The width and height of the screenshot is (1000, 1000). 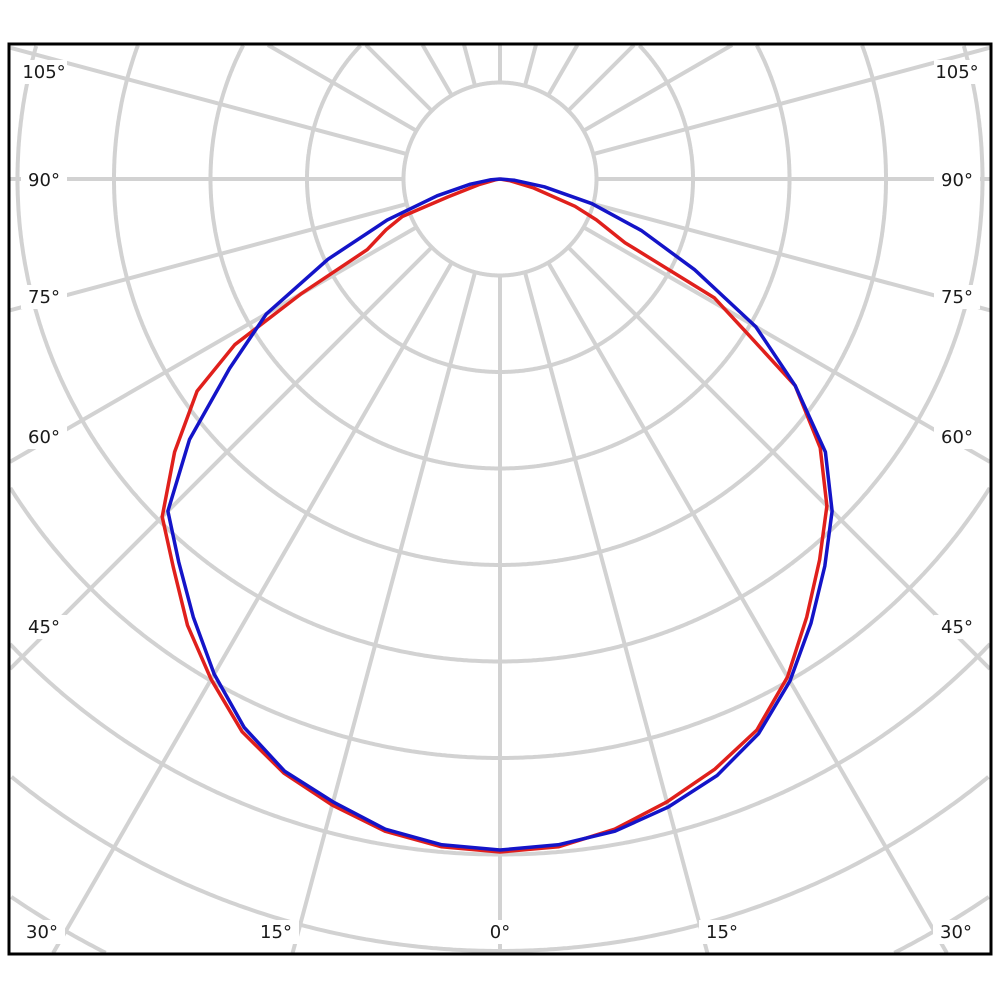 I want to click on left-angle-label: 60°, so click(x=44, y=437).